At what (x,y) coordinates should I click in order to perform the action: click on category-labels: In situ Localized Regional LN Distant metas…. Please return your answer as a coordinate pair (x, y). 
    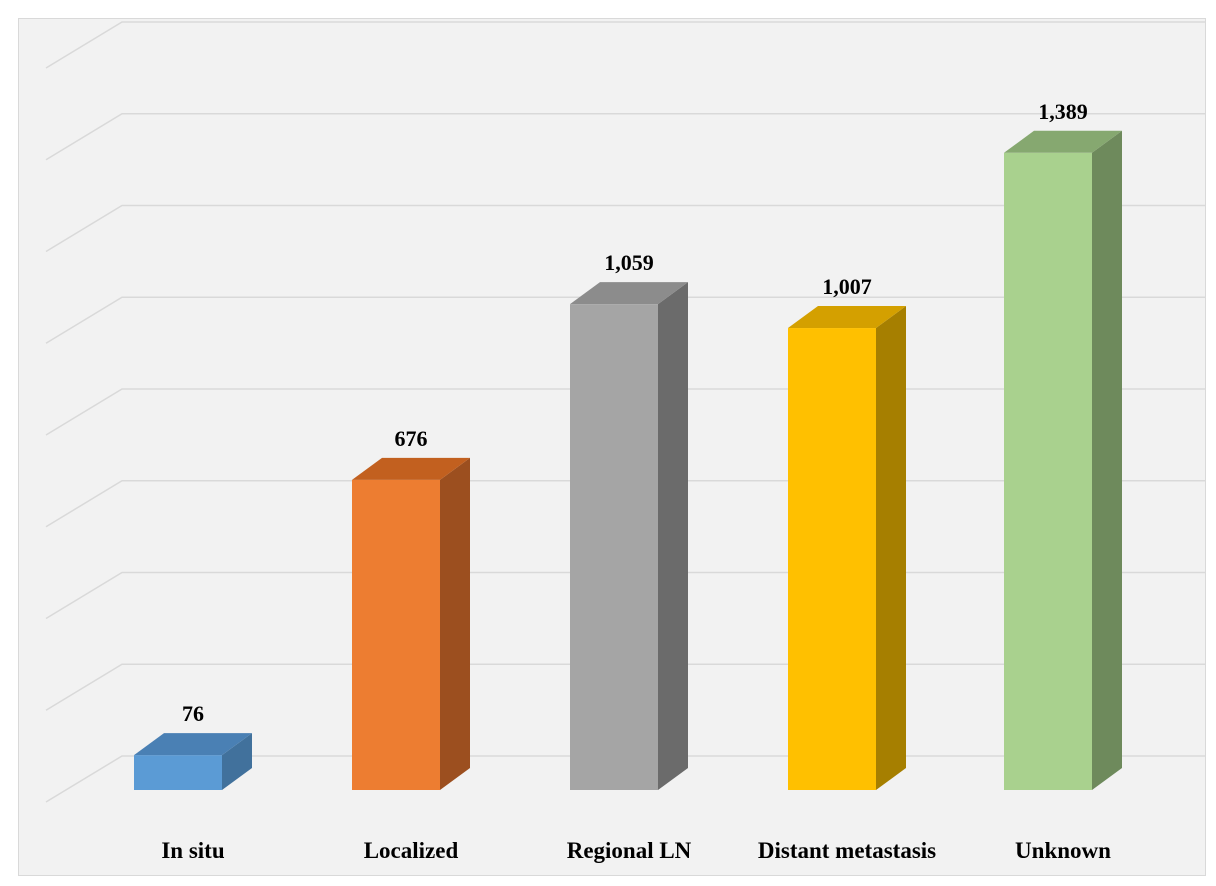
    Looking at the image, I should click on (636, 850).